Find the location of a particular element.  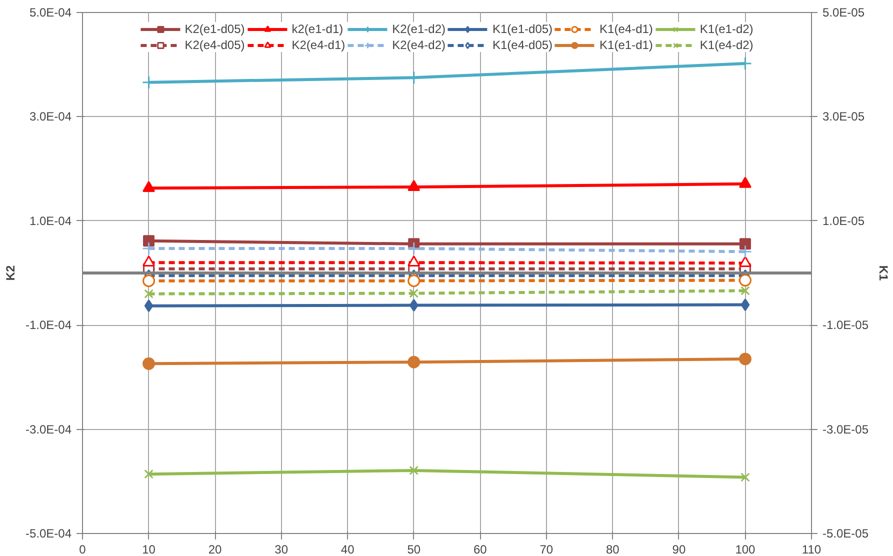

legend-label: K2(e4-d1) is located at coordinates (319, 45).